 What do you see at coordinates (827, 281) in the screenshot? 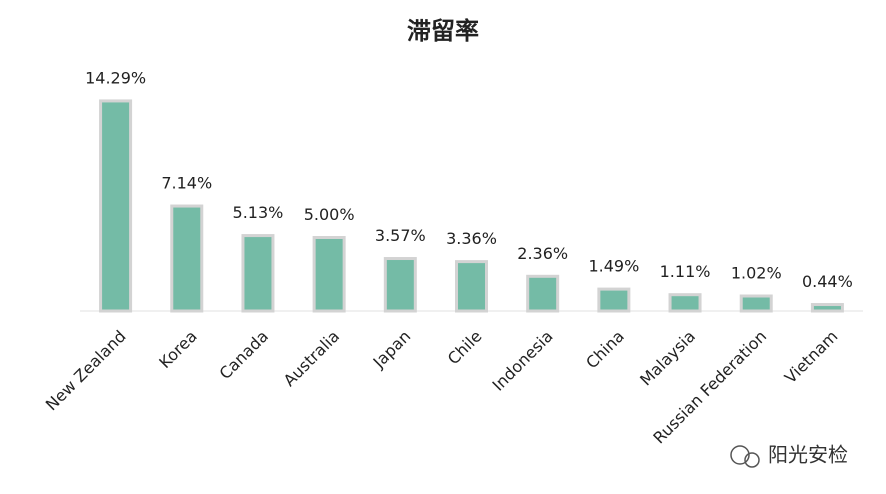
I see `value-label: 0.44%` at bounding box center [827, 281].